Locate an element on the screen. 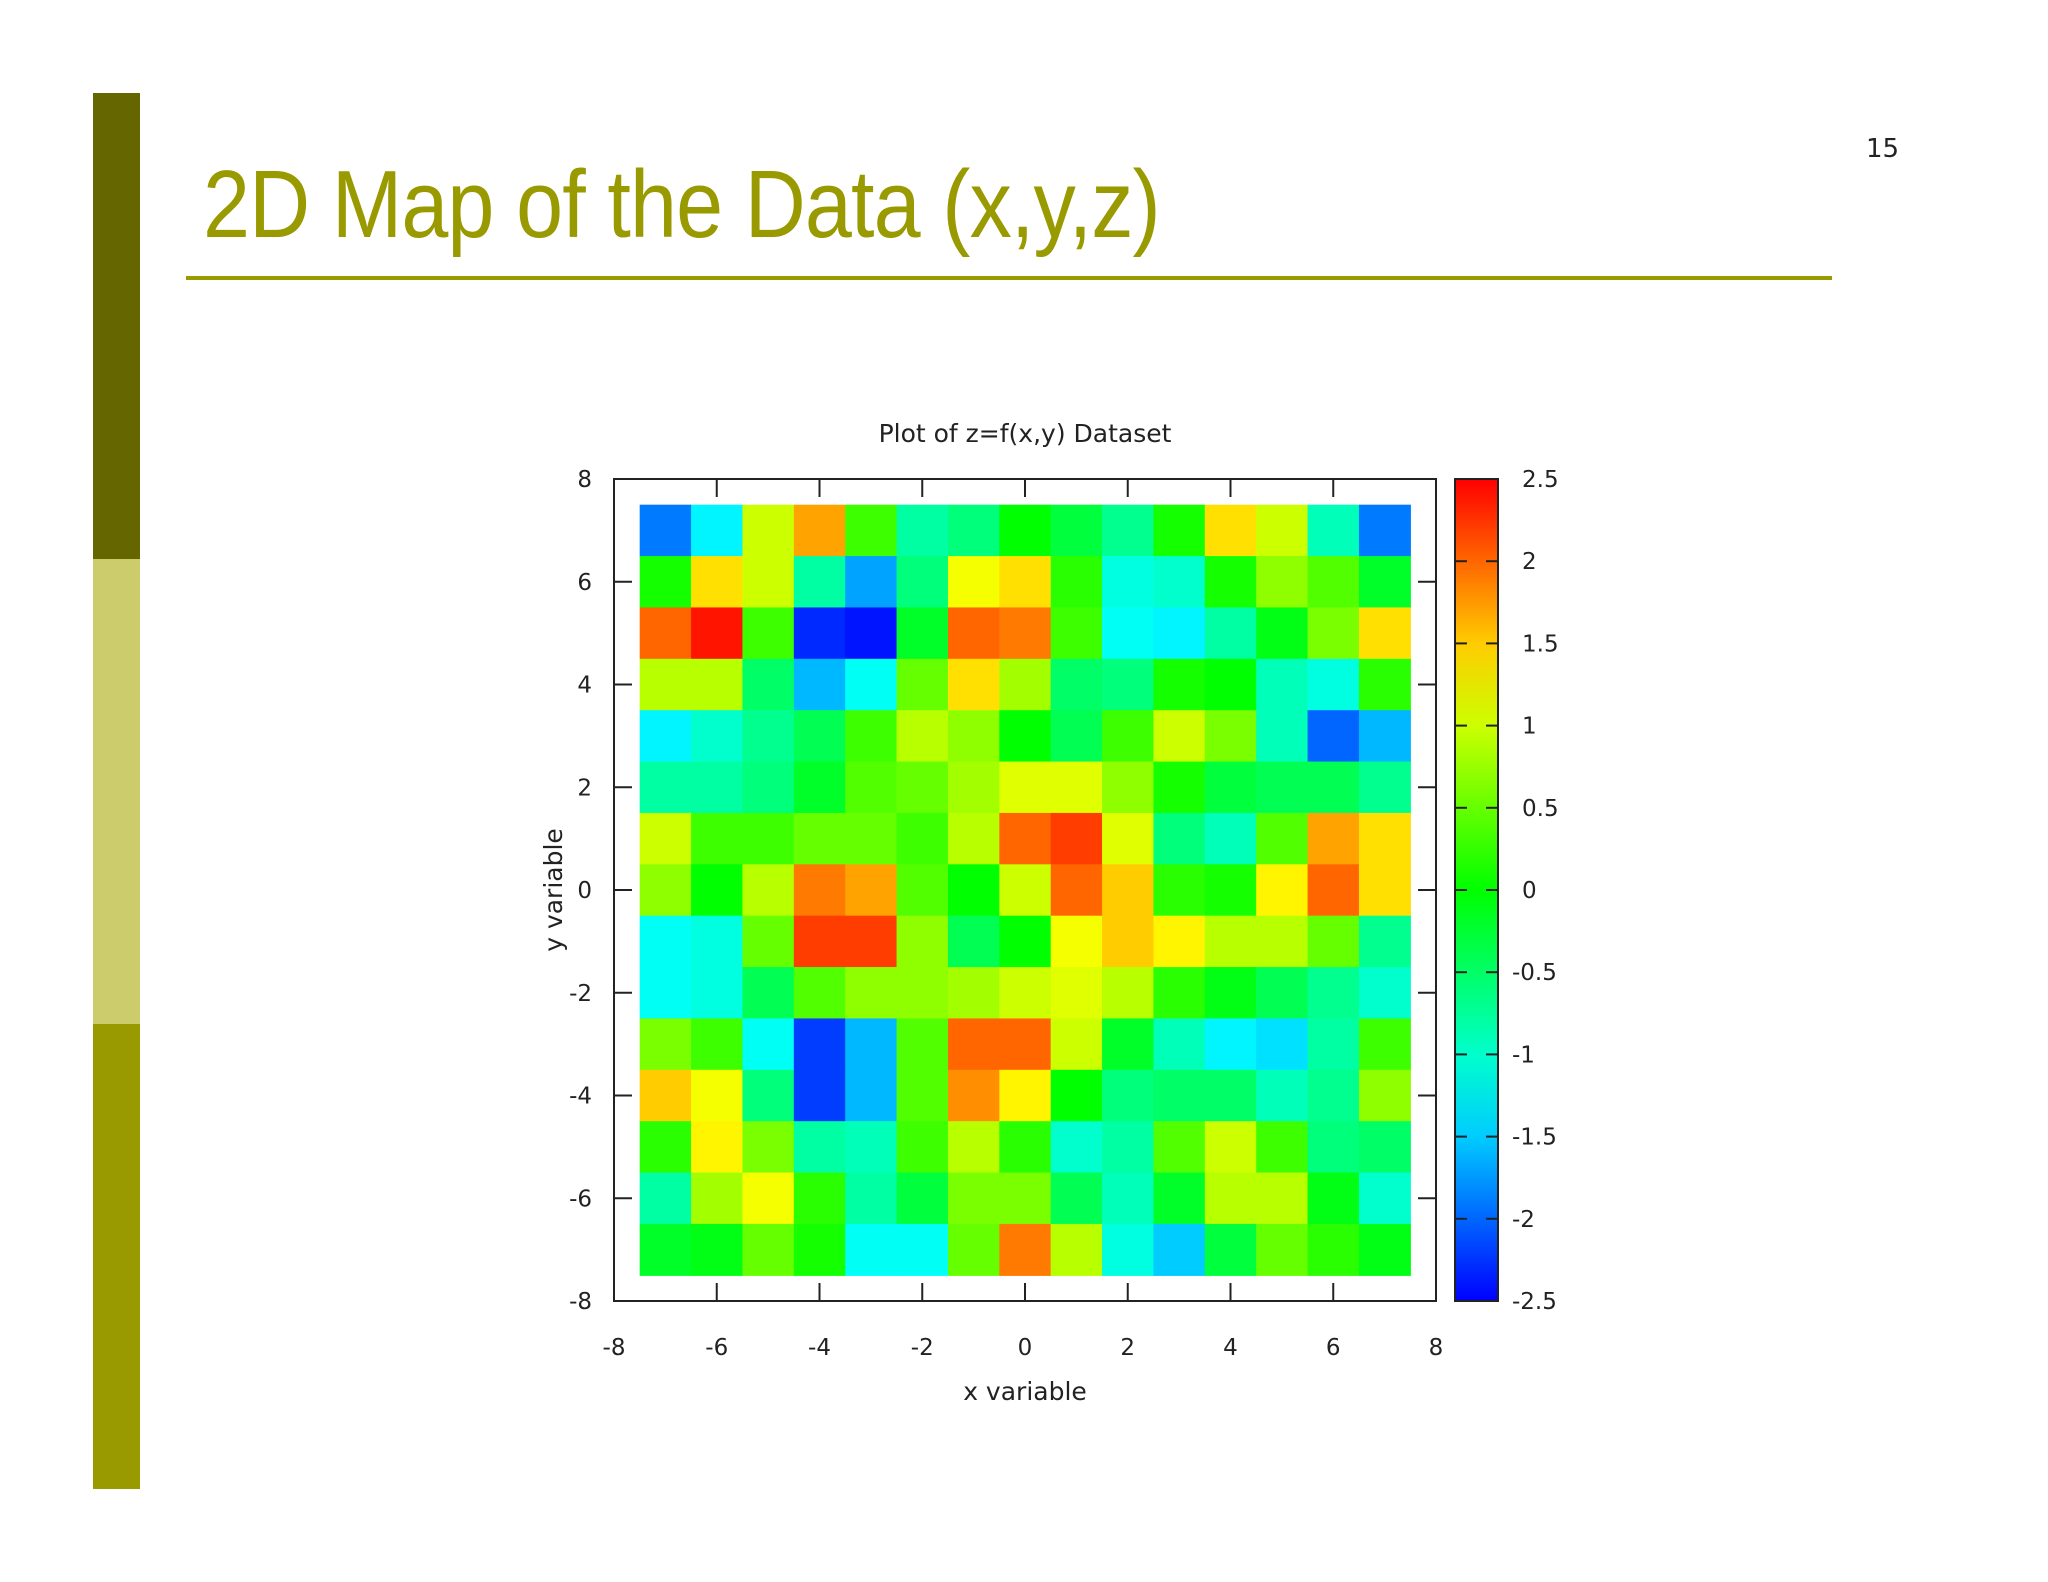  x-tick-label: 4 is located at coordinates (1230, 1348).